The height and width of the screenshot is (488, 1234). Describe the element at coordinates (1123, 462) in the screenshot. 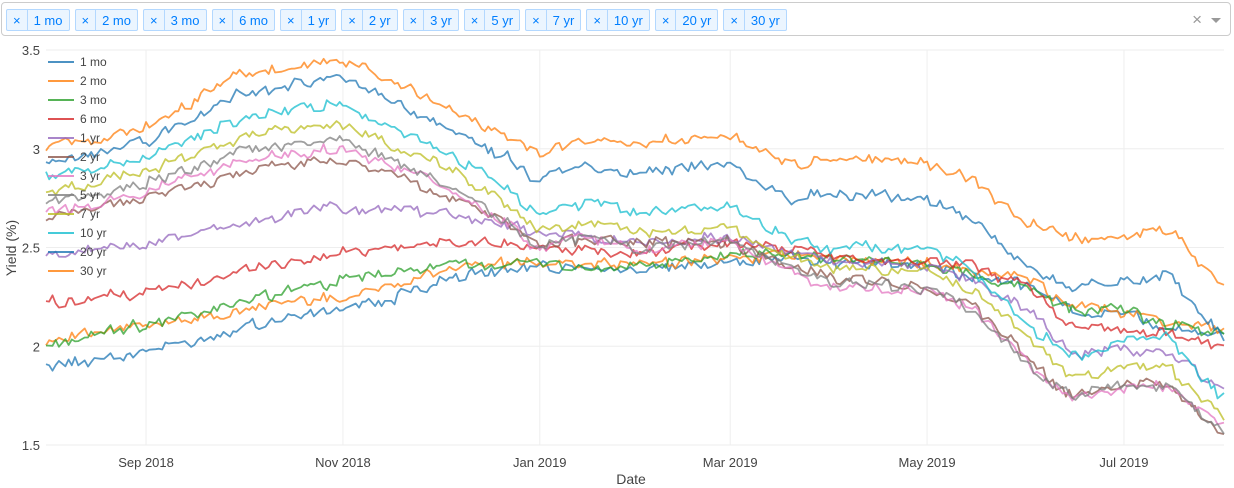

I see `x-tick-label: Jul 2019` at that location.